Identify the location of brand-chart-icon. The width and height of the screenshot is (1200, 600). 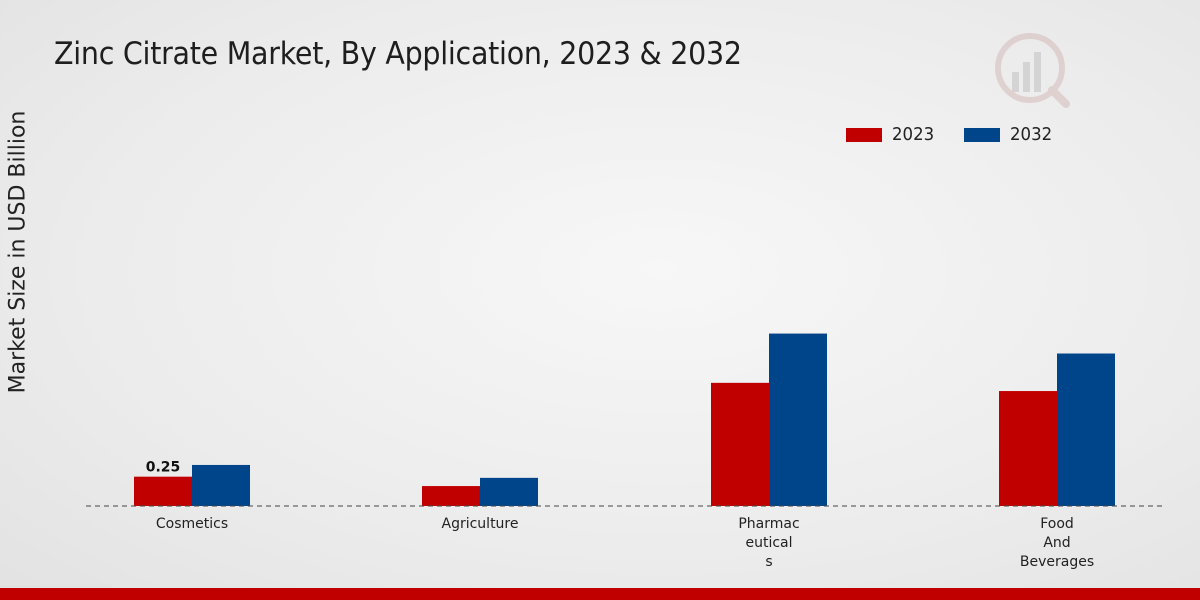
(1033, 71).